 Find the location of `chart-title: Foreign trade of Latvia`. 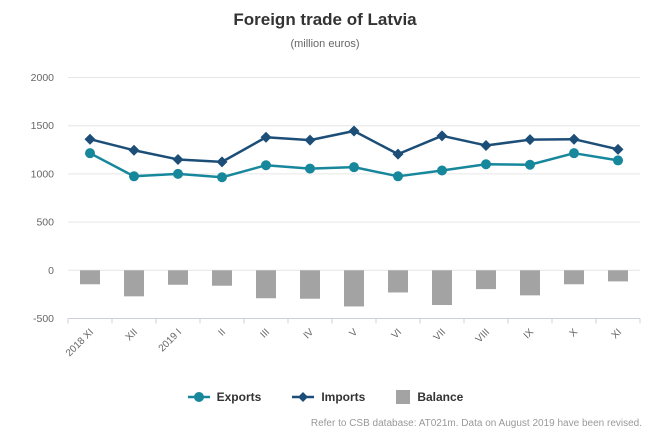

chart-title: Foreign trade of Latvia is located at coordinates (325, 19).